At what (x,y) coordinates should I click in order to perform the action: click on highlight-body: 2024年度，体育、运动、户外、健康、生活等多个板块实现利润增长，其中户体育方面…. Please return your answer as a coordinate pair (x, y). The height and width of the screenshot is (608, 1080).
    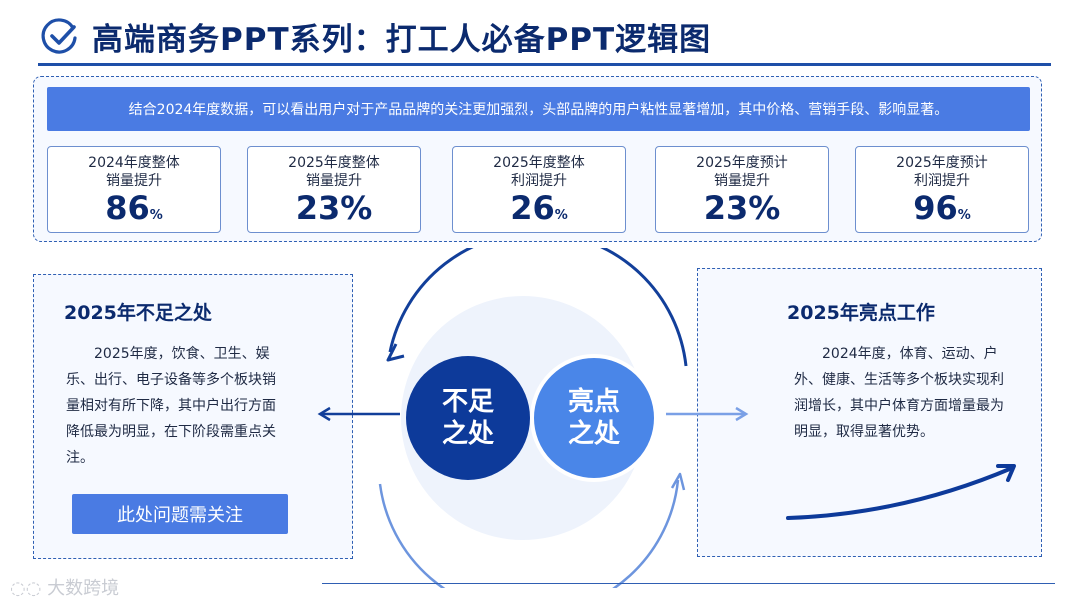
    Looking at the image, I should click on (899, 393).